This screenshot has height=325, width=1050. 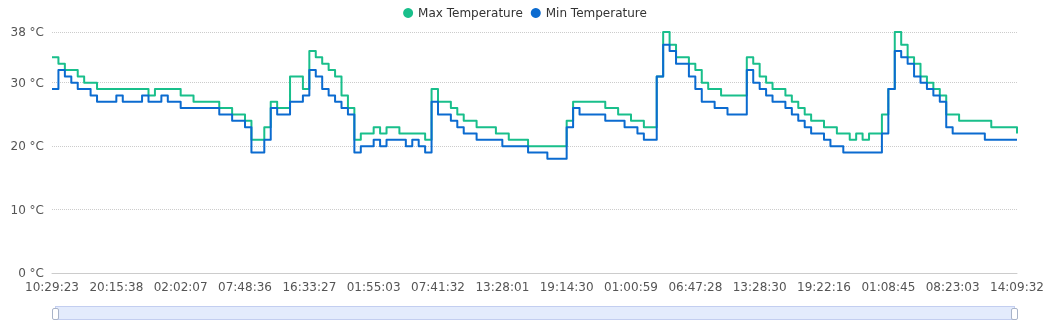 What do you see at coordinates (27, 146) in the screenshot?
I see `y-tick-label: 20 °C` at bounding box center [27, 146].